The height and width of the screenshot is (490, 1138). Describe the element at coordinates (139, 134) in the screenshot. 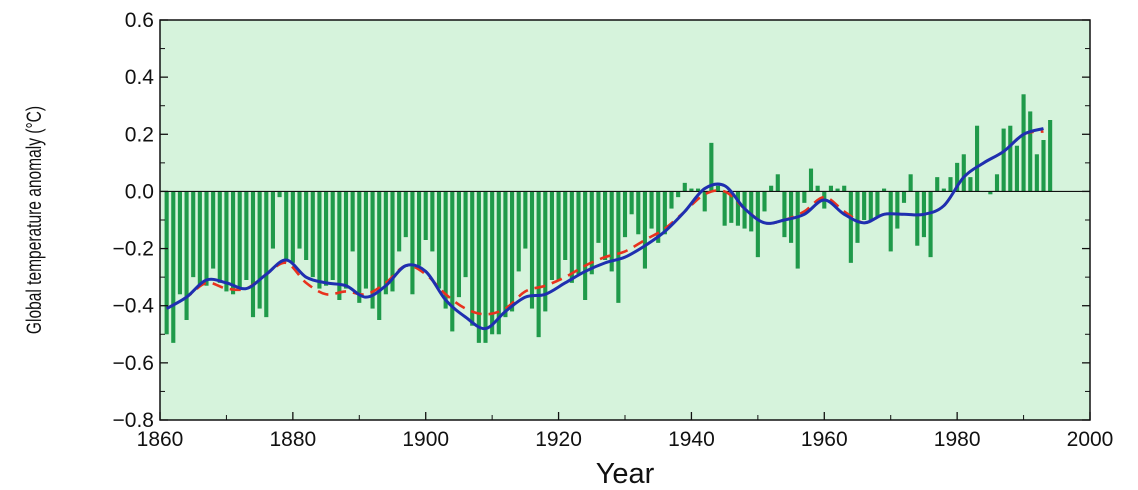

I see `y-tick-label: 0.2` at that location.